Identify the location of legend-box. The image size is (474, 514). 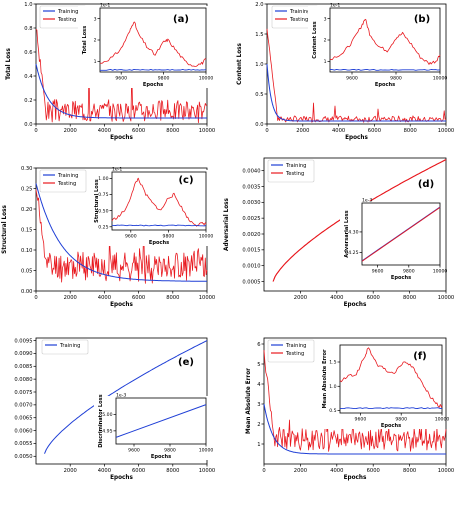
(65, 347).